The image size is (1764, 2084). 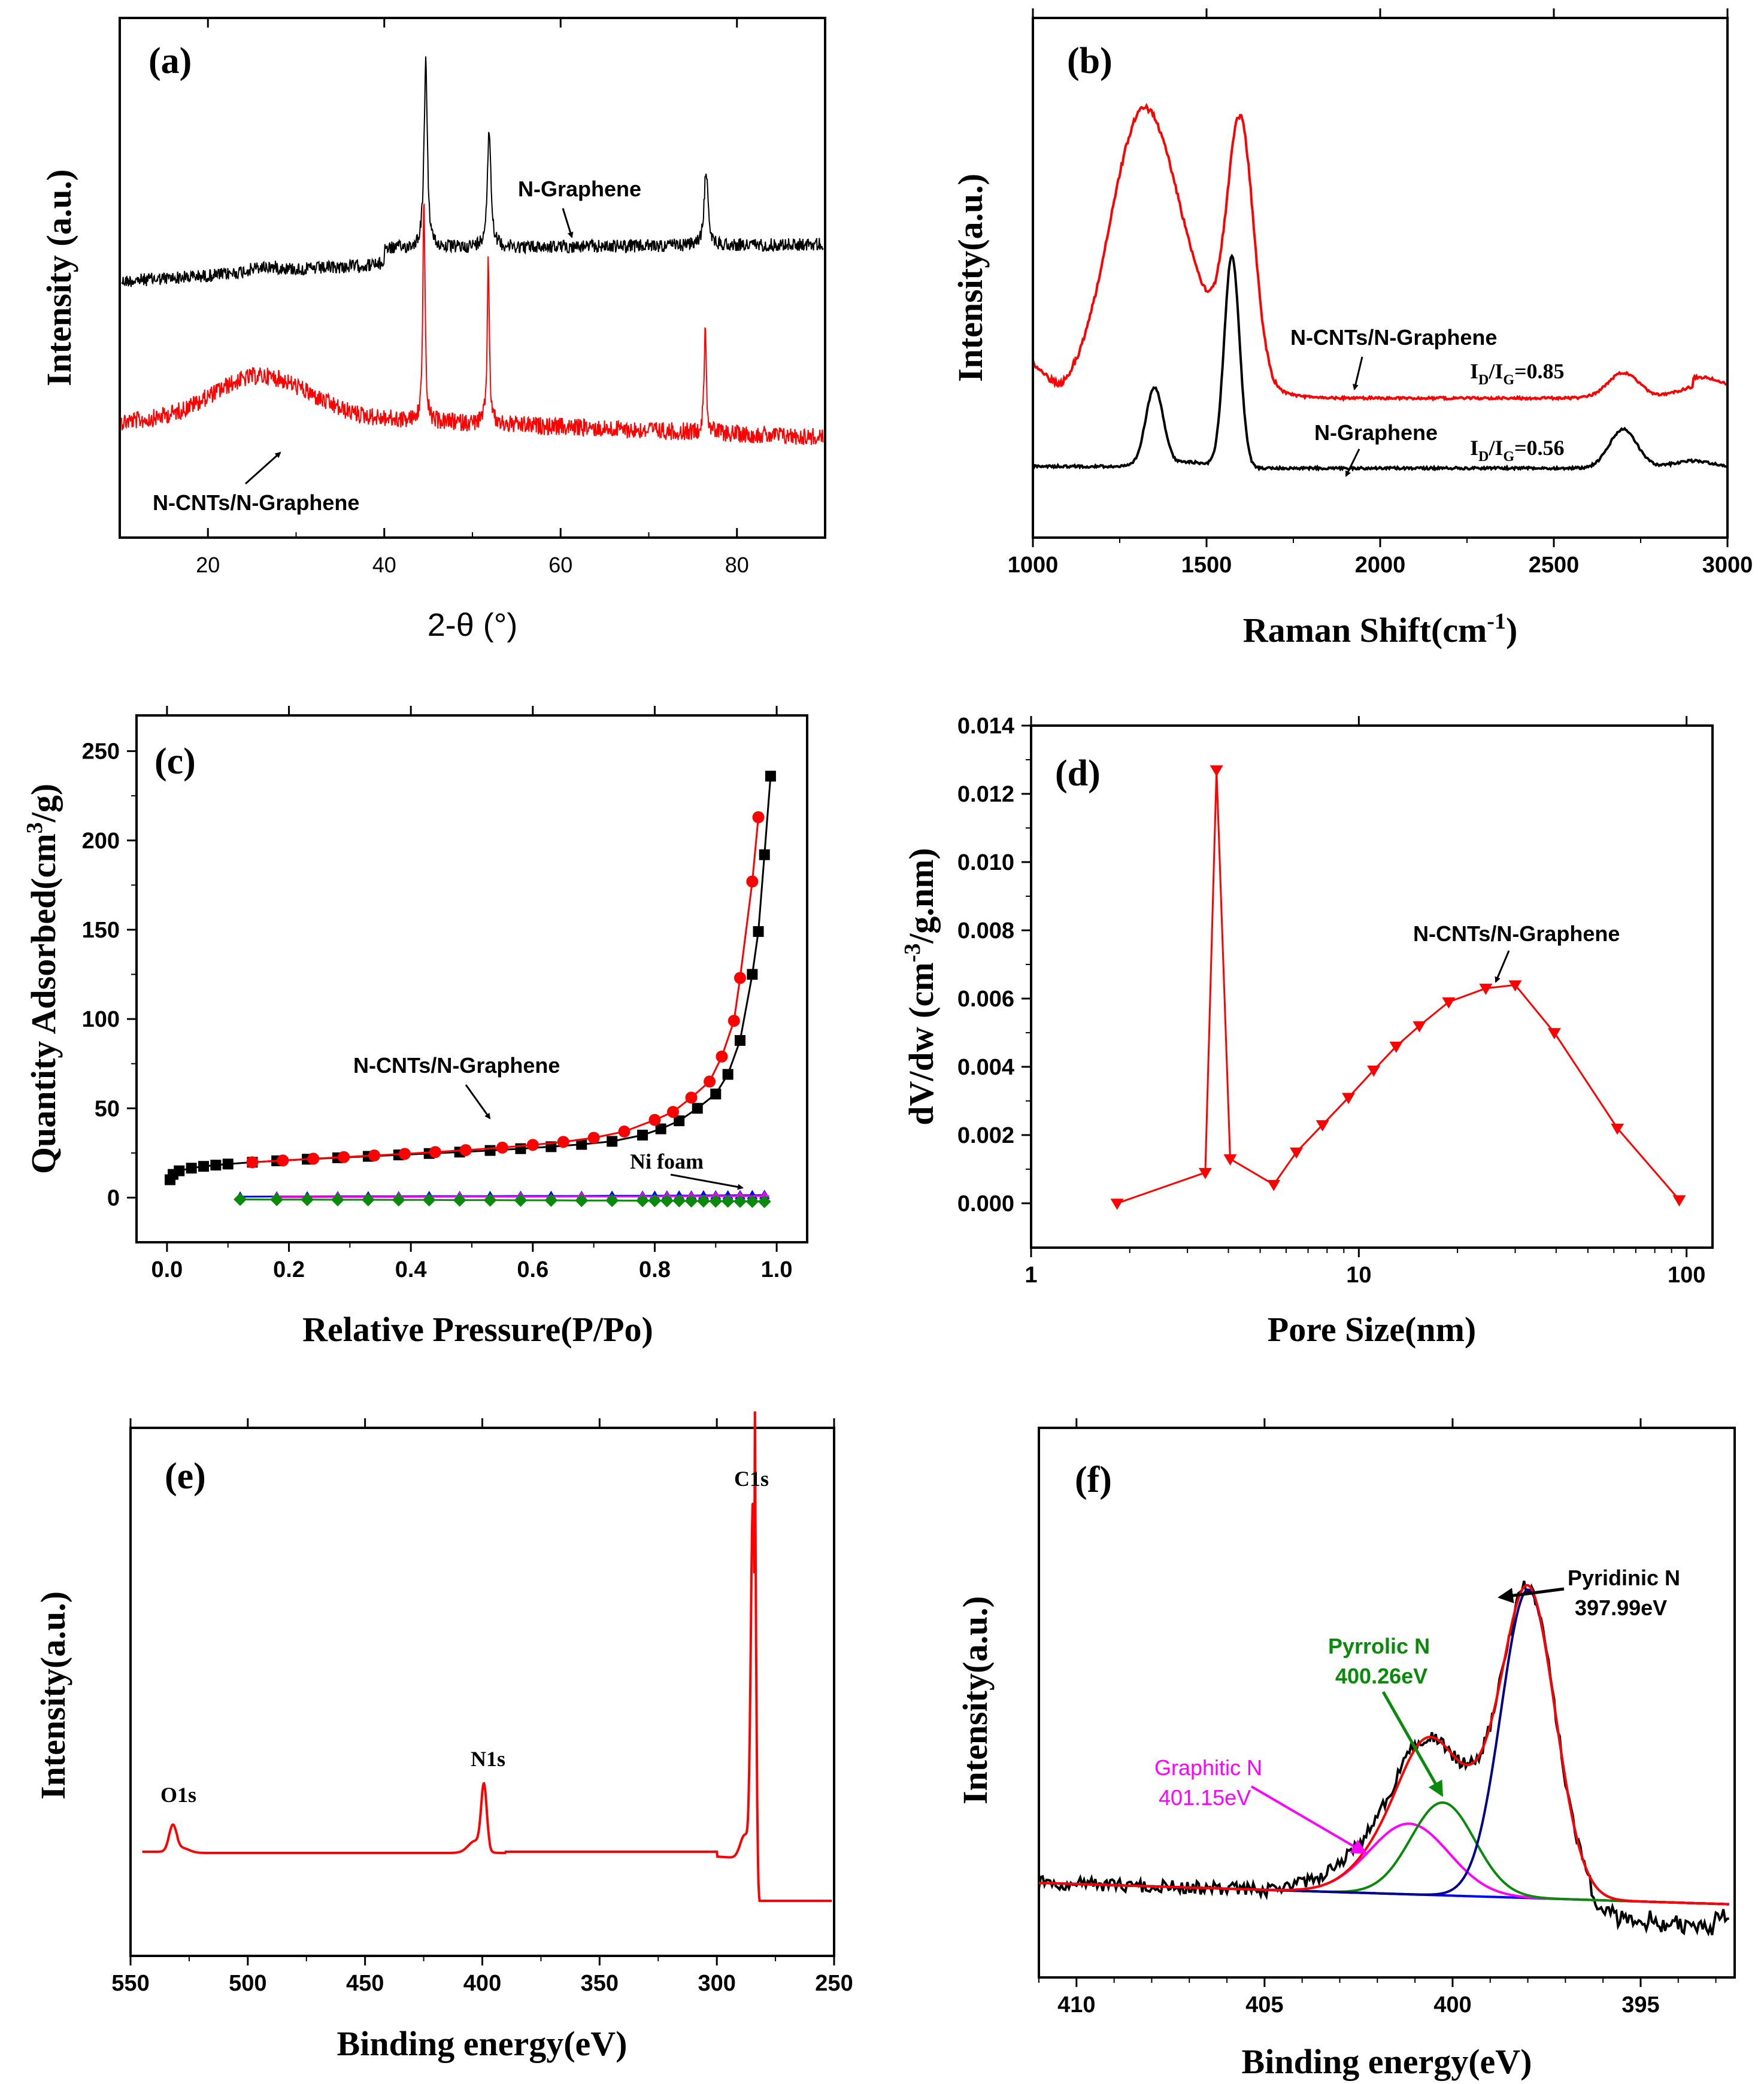 What do you see at coordinates (472, 171) in the screenshot?
I see `series-n-graphene` at bounding box center [472, 171].